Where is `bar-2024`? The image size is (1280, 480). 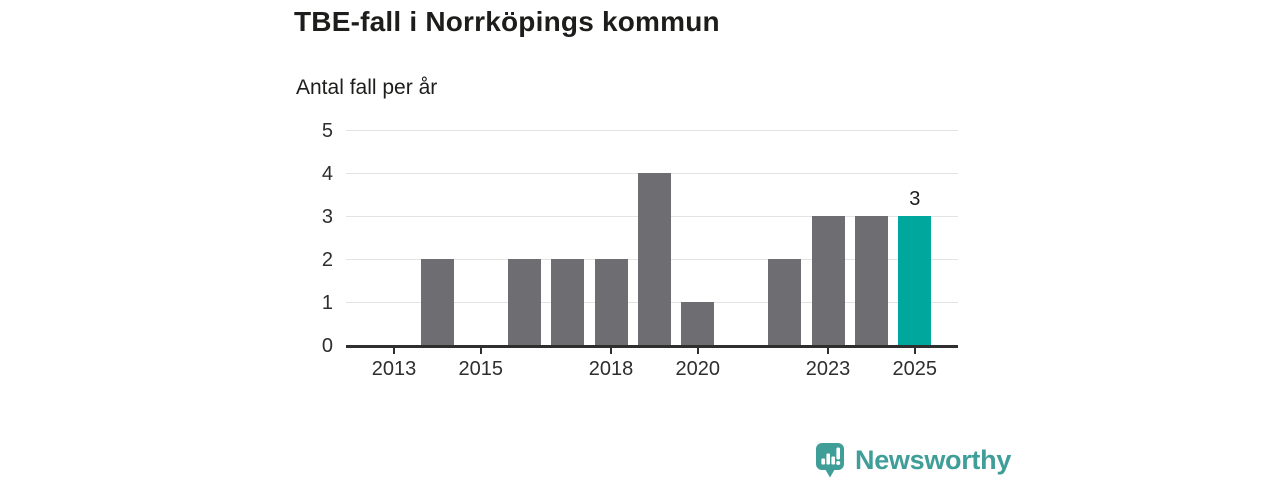 bar-2024 is located at coordinates (871, 280).